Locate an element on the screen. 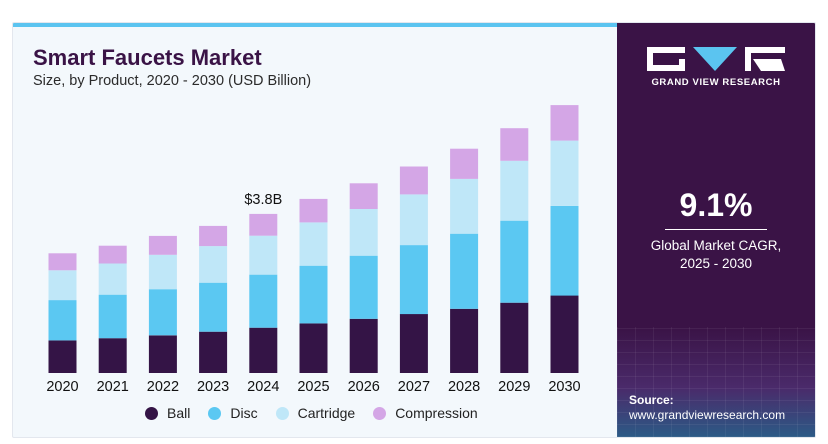 The height and width of the screenshot is (444, 828). bar-segment-ball-2022 is located at coordinates (162, 354).